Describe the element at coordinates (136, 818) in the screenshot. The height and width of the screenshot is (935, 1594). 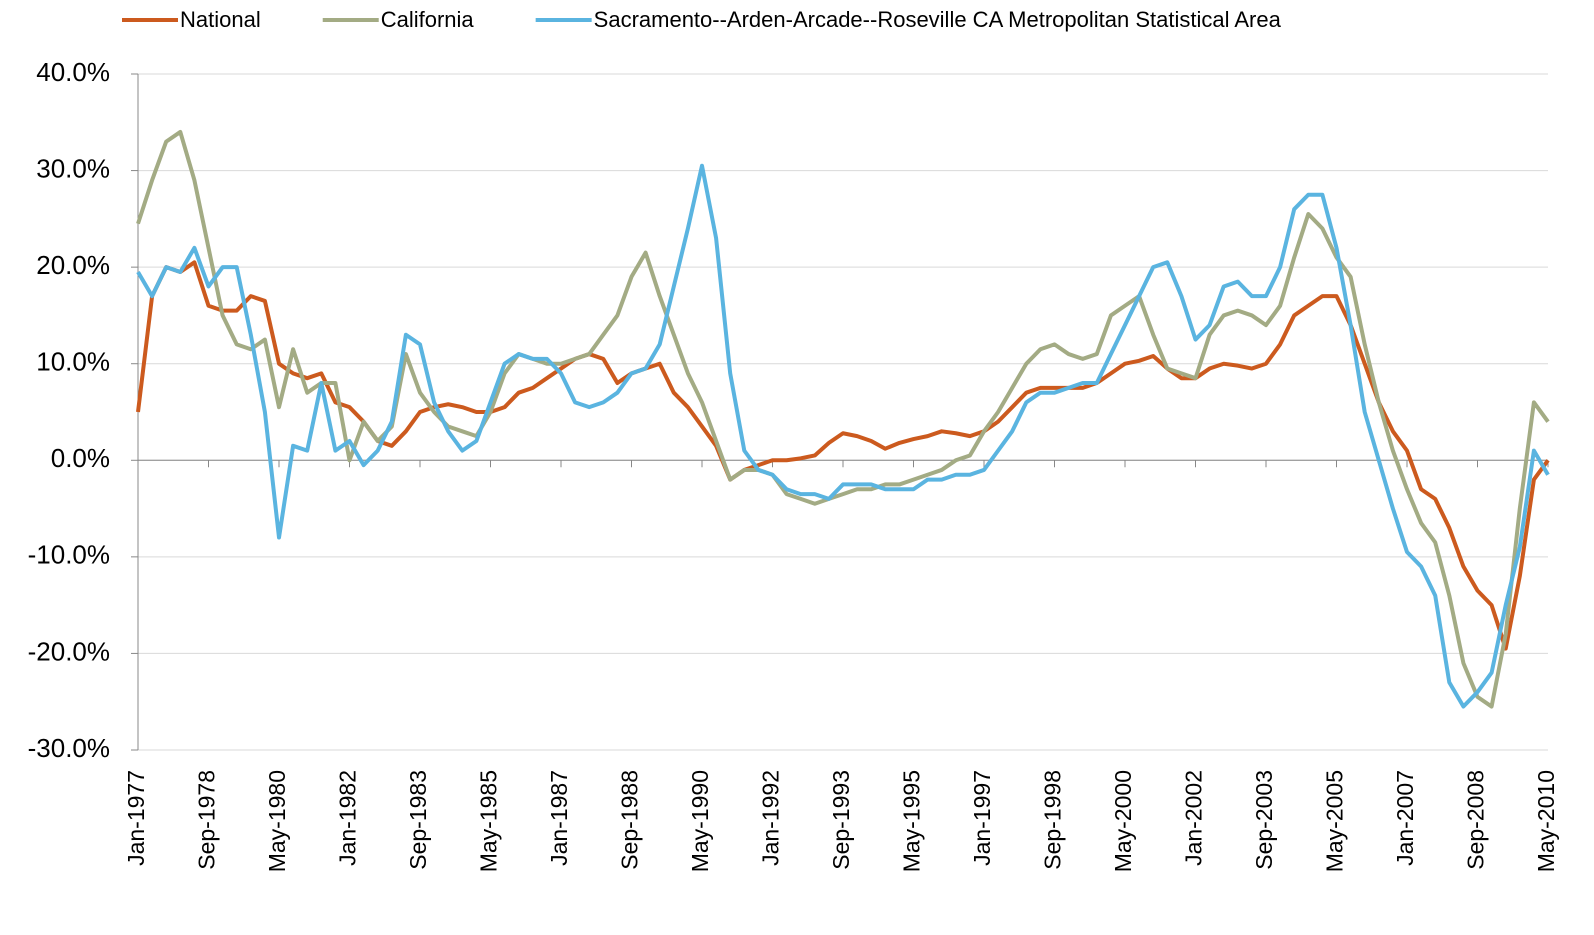
I see `x-tick-label: Jan-1977` at that location.